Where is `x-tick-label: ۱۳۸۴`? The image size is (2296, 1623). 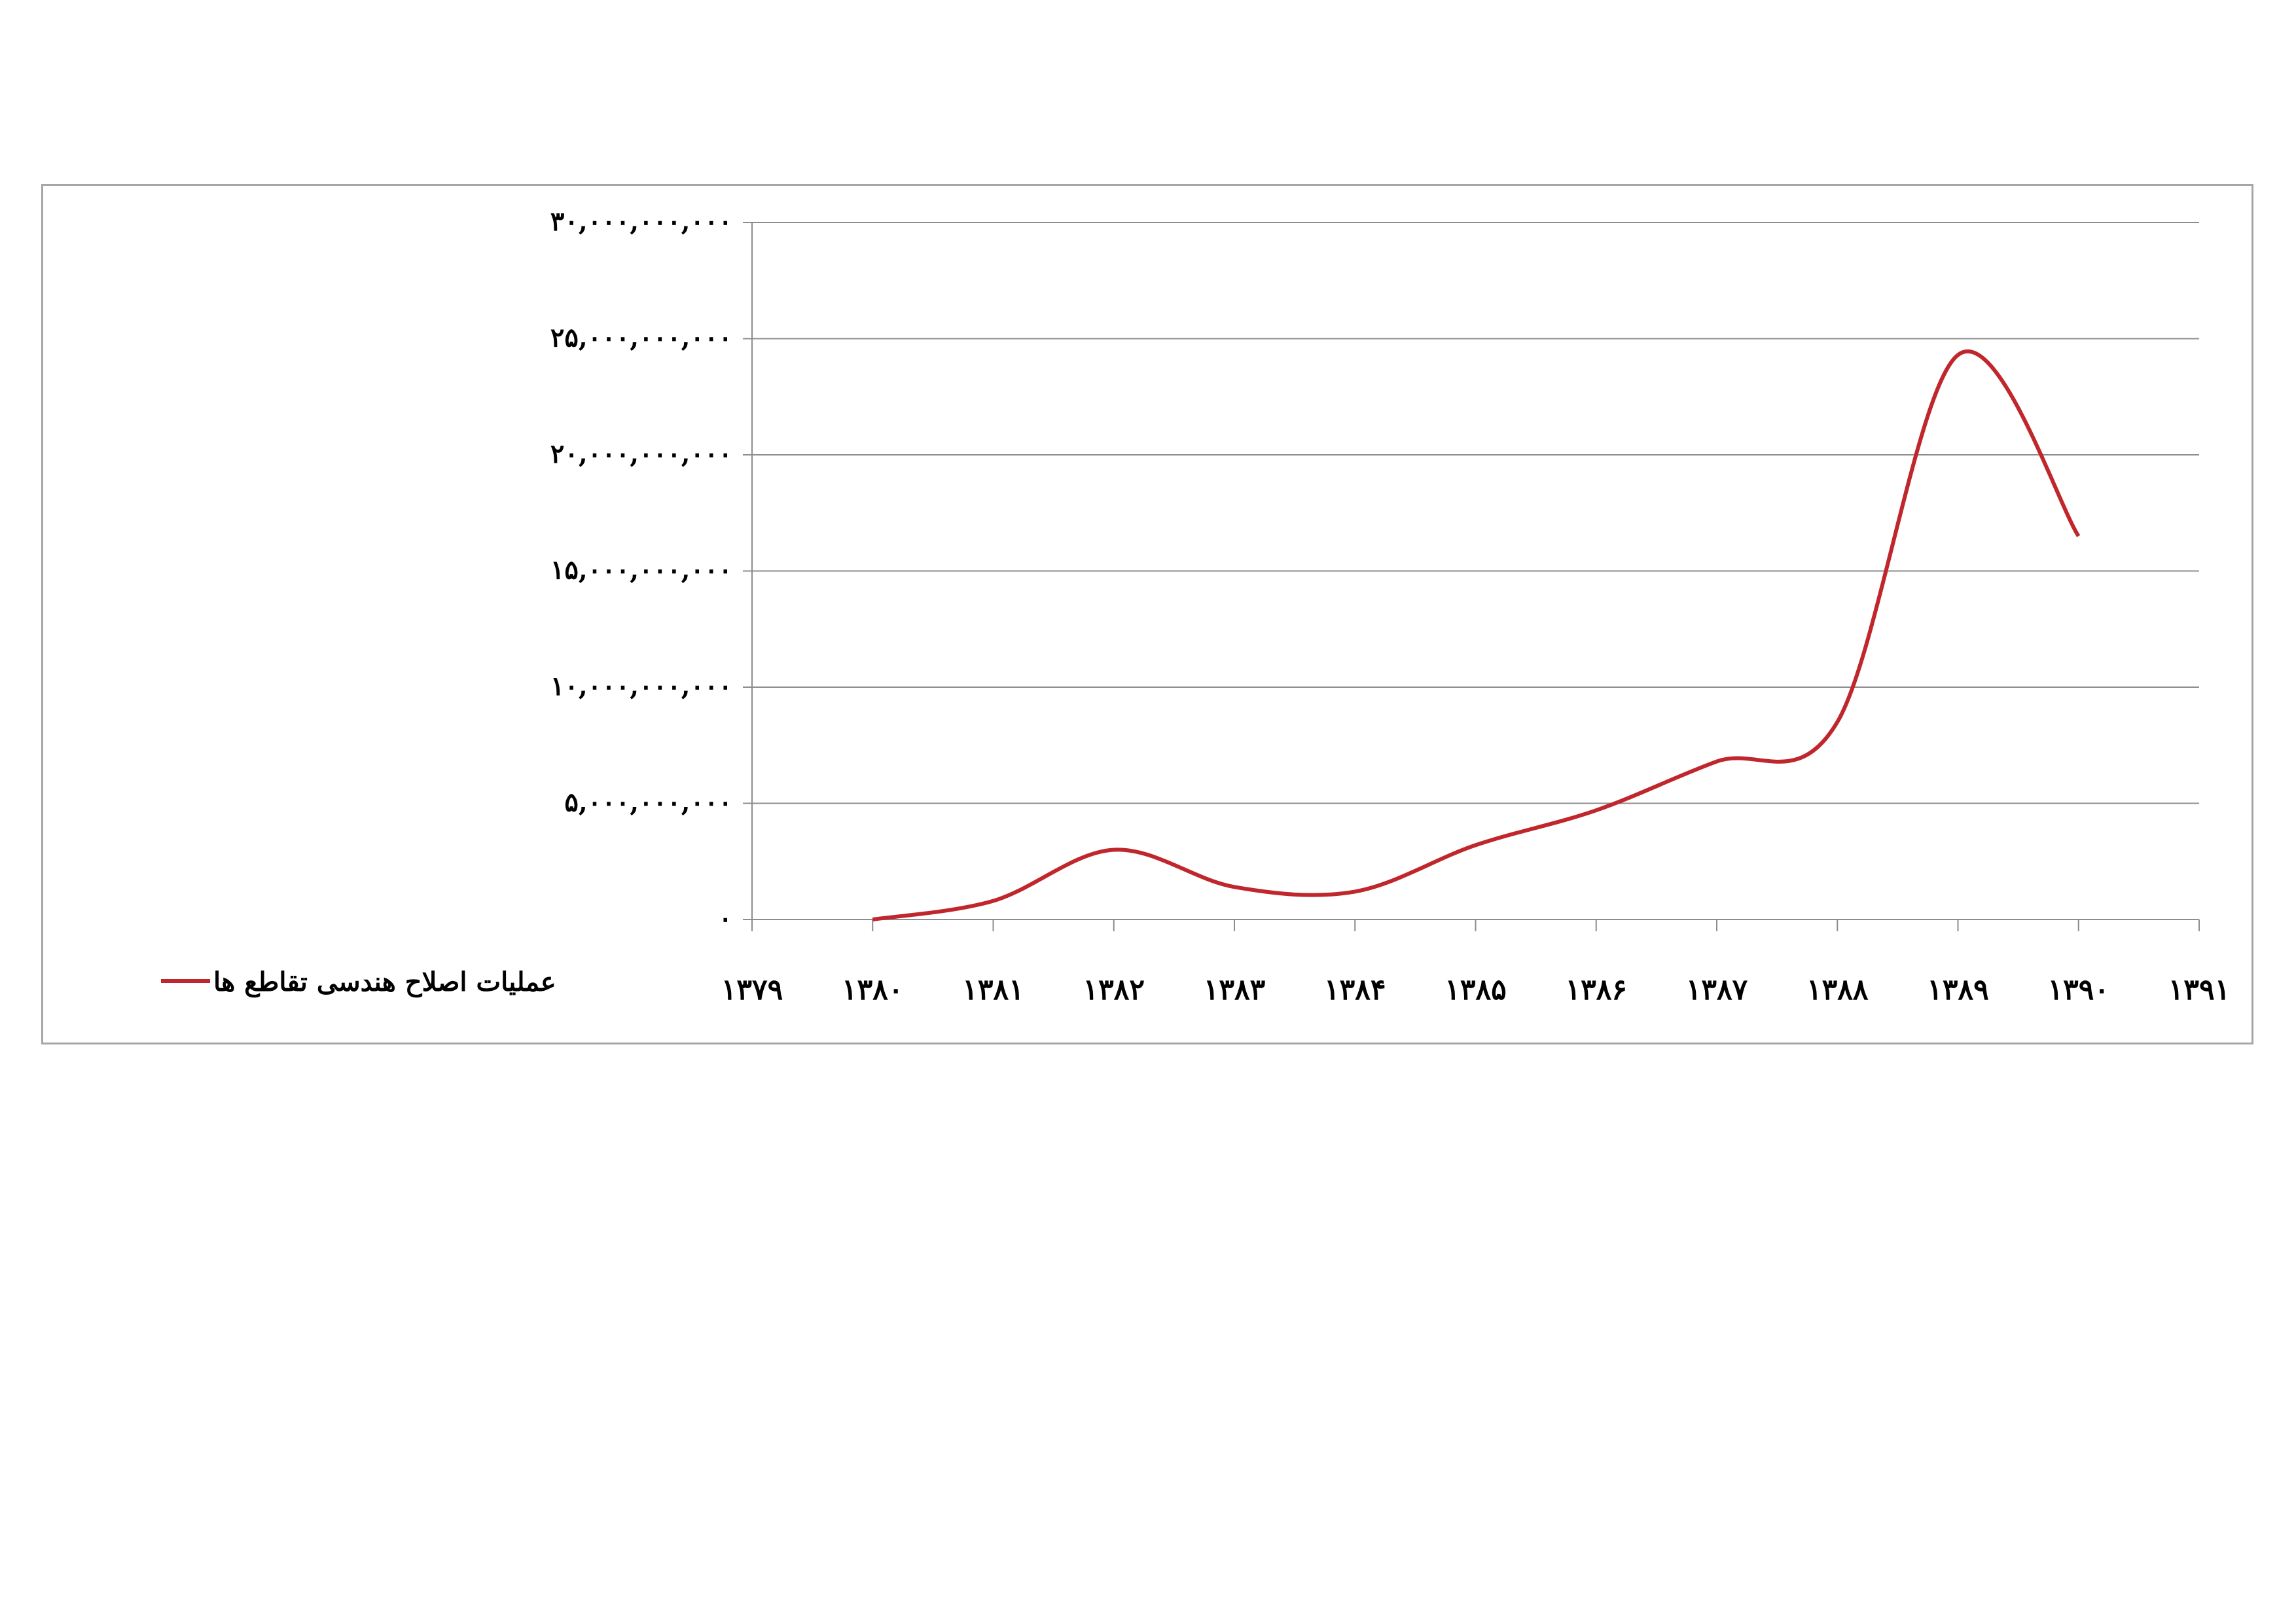
x-tick-label: ۱۳۸۴ is located at coordinates (1355, 990).